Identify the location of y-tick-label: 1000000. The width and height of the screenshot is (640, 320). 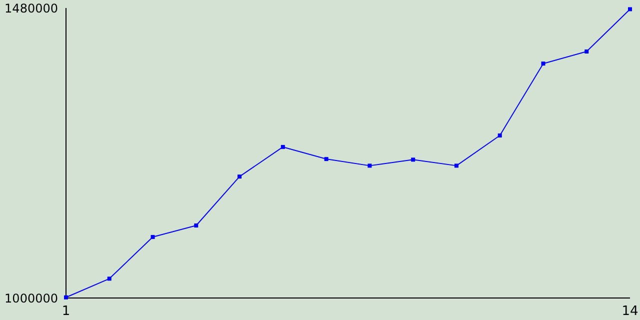
(31, 298).